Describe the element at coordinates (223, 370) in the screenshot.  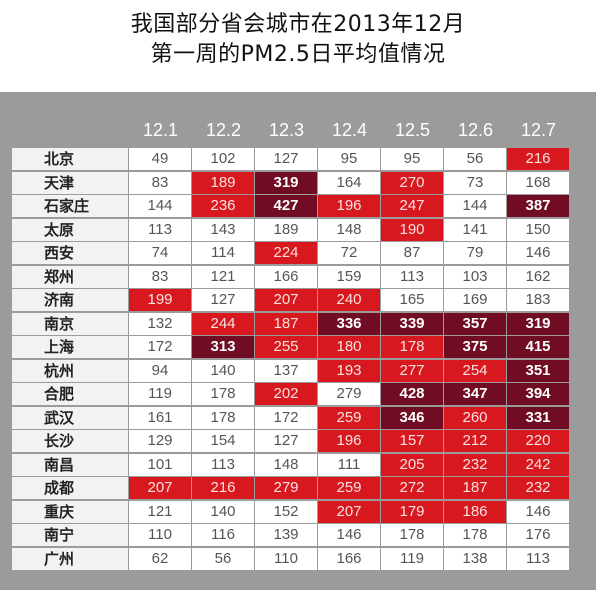
I see `value-cell: 140` at that location.